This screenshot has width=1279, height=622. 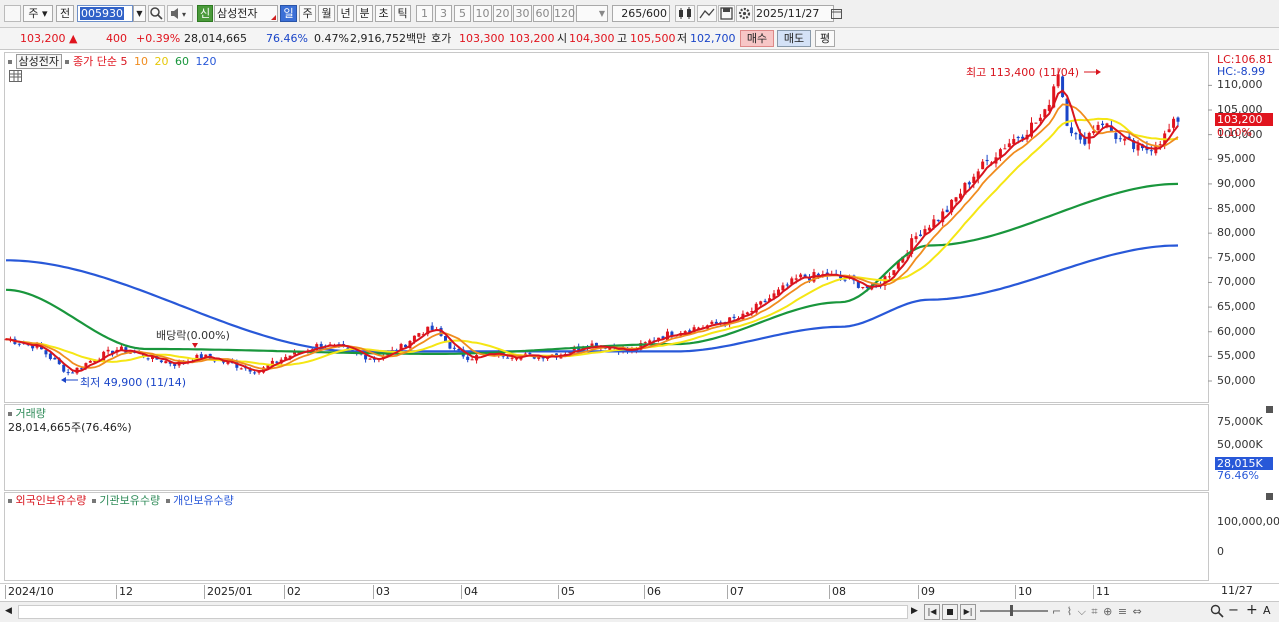 I want to click on ma120-legend: 120, so click(x=206, y=61).